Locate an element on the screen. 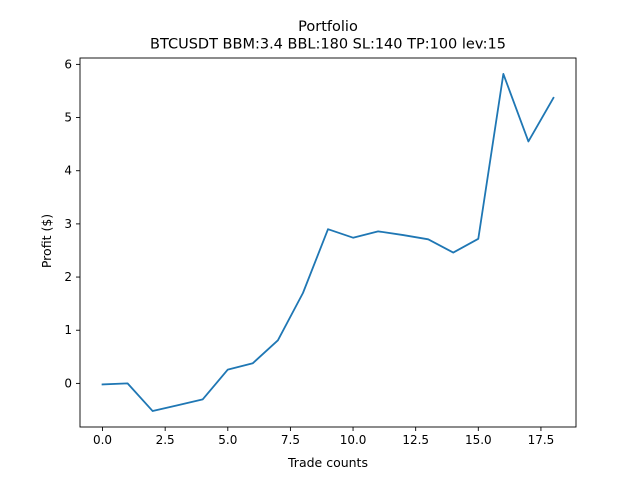  y-axis-label: Profit ($) is located at coordinates (46, 241).